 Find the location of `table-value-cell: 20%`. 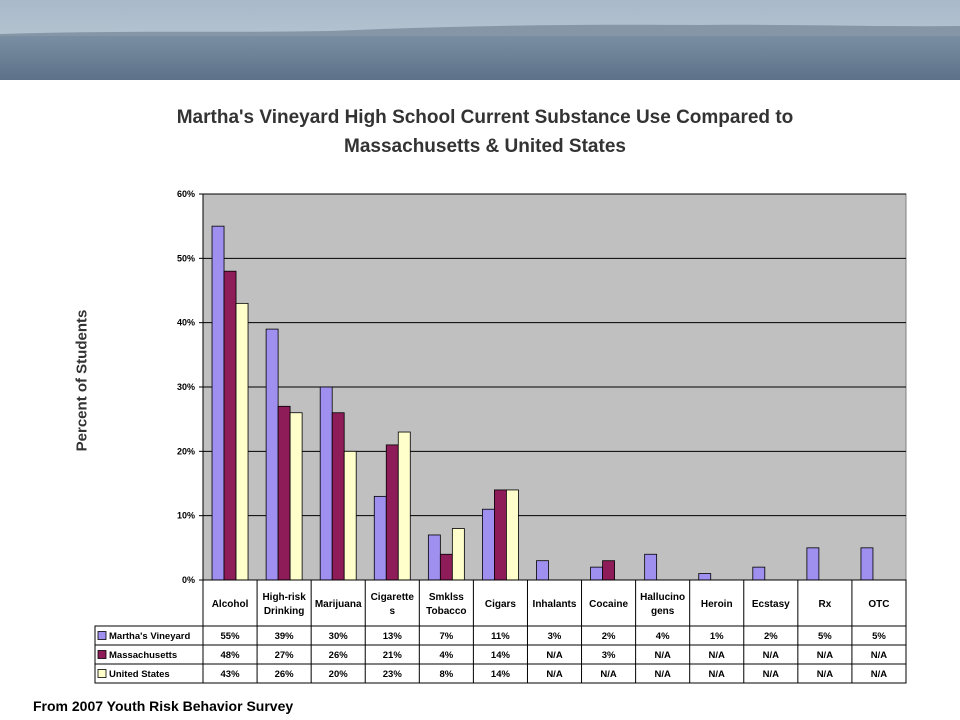

table-value-cell: 20% is located at coordinates (339, 674).